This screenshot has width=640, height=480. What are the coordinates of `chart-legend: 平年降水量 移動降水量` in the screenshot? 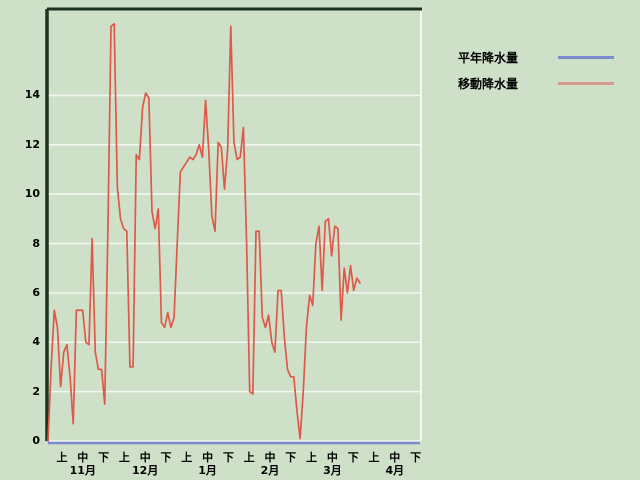 It's located at (543, 70).